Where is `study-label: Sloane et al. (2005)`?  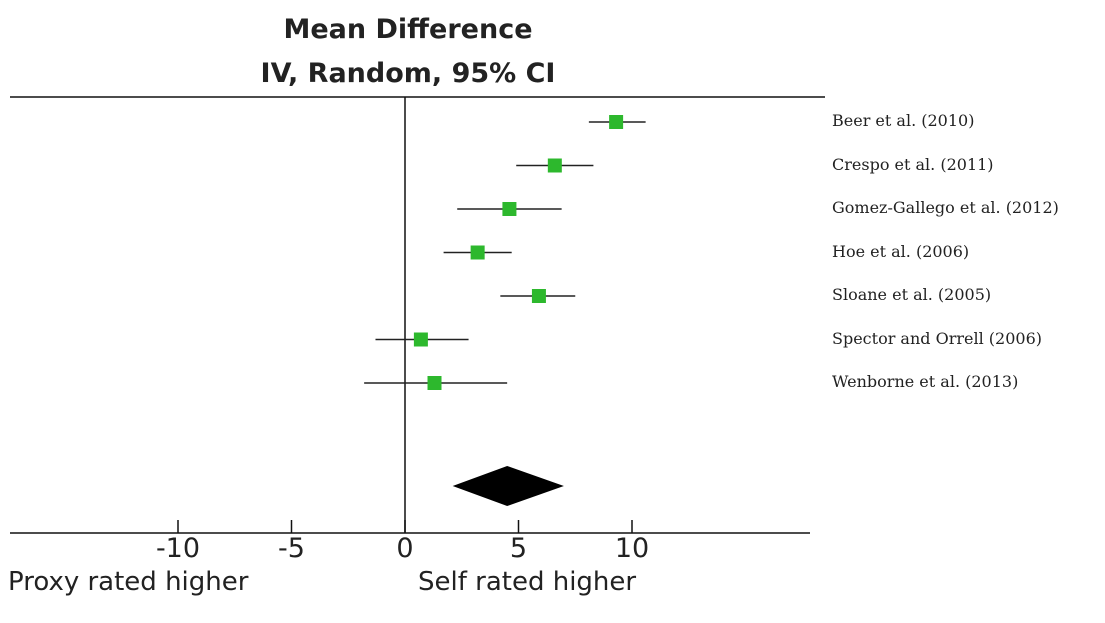
study-label: Sloane et al. (2005) is located at coordinates (912, 294).